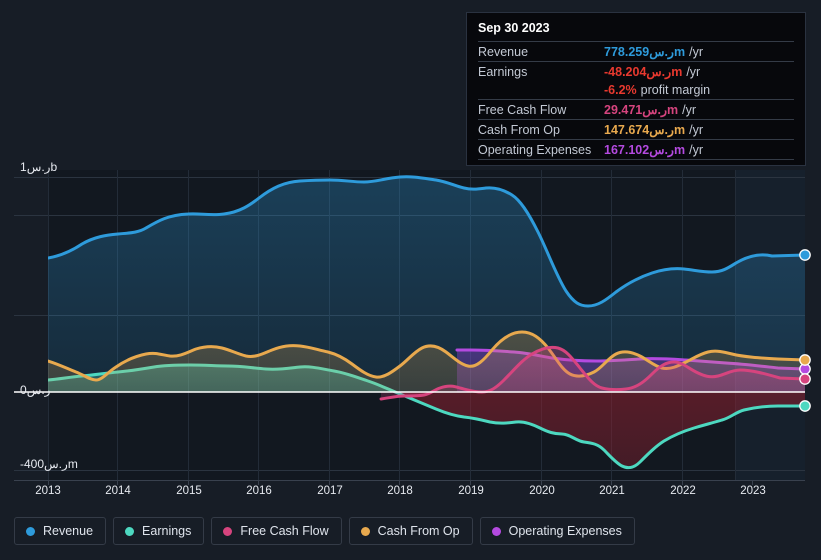  I want to click on tooltip-unit-cash-from-op: /yr, so click(696, 130).